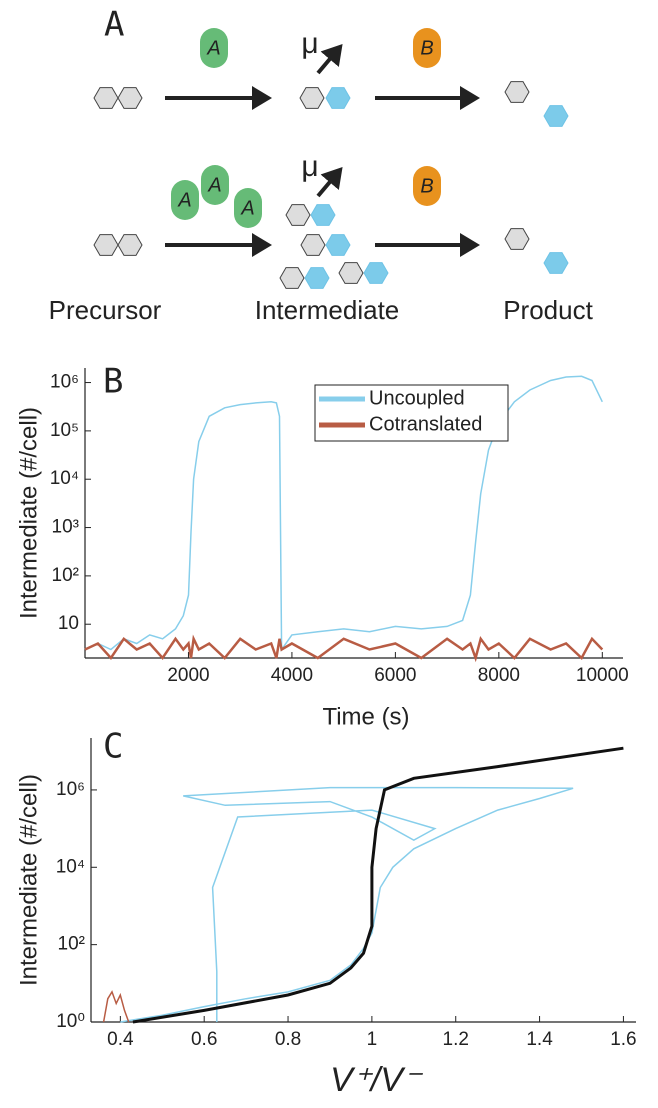 The image size is (658, 1108). I want to click on x-tick-label: 1, so click(372, 1039).